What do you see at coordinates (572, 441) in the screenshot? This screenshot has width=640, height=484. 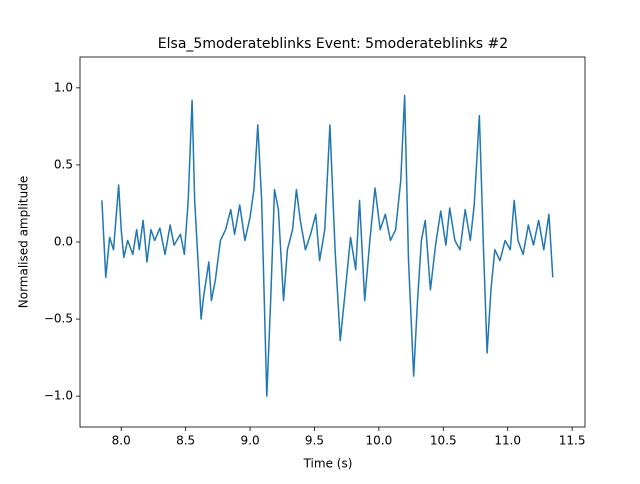 I see `x-tick-label: 11.5` at bounding box center [572, 441].